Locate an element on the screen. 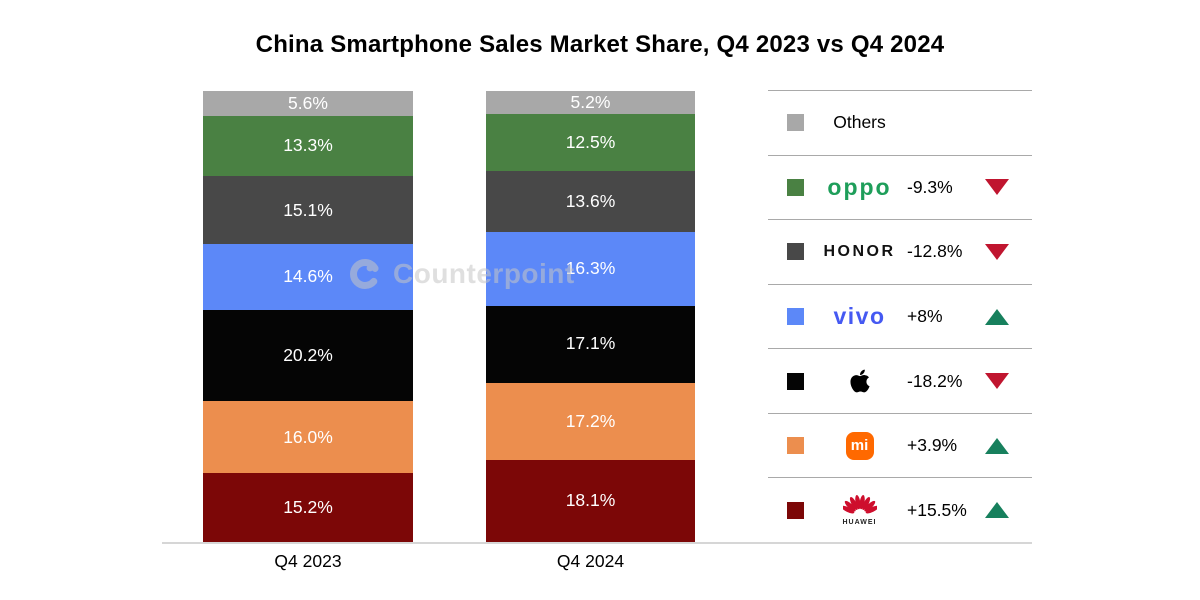 This screenshot has width=1200, height=600. legend-change-xiaomi: +3.9% is located at coordinates (932, 445).